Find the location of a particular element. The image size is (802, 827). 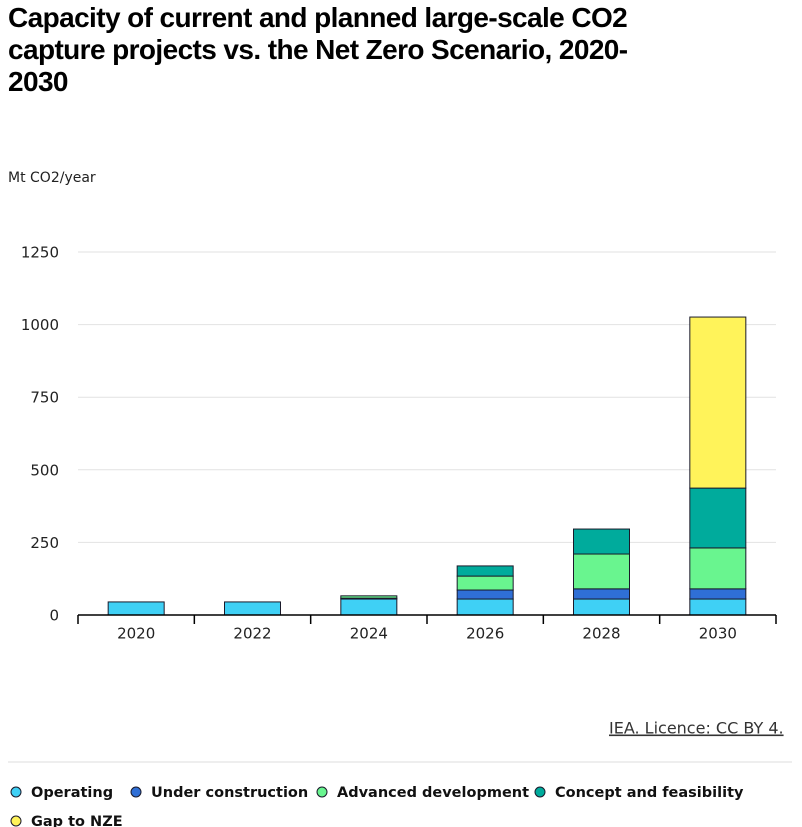

legend-label: Advanced development is located at coordinates (433, 793).